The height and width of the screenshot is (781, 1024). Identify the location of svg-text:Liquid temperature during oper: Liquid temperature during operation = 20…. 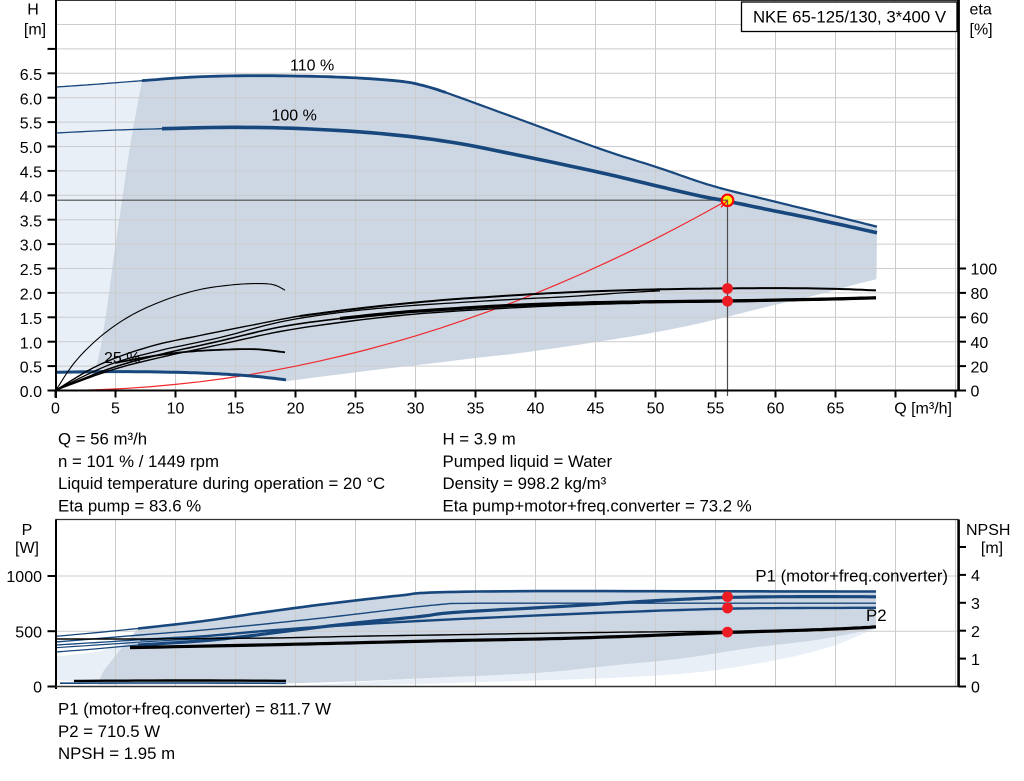
(221, 483).